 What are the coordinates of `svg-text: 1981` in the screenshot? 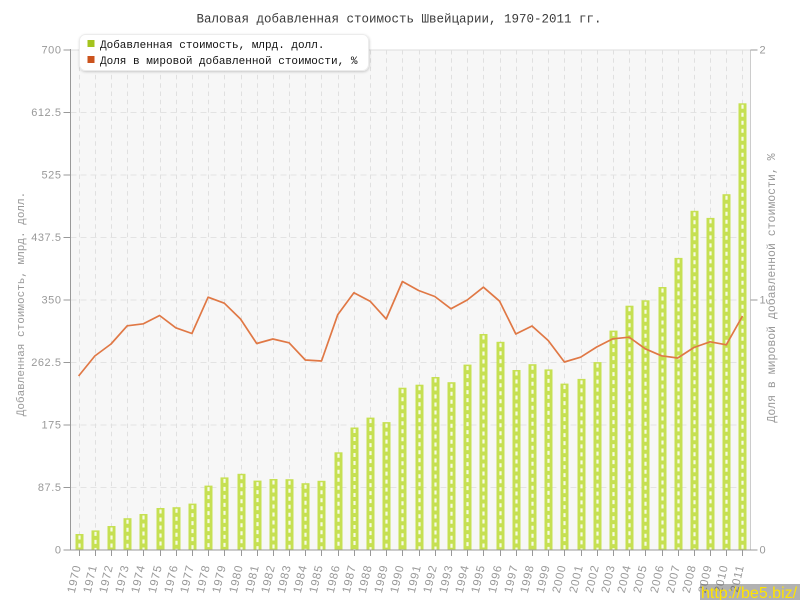 It's located at (253, 579).